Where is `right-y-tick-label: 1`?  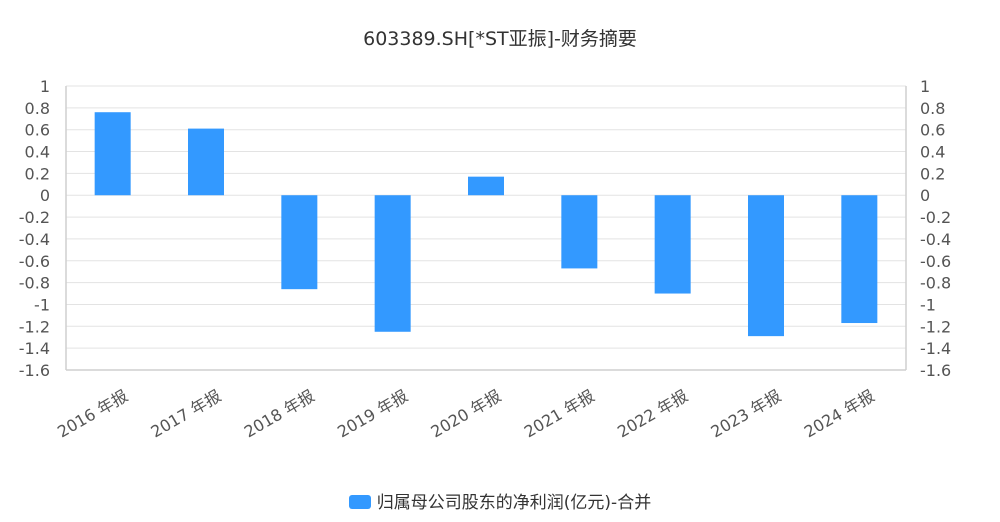
right-y-tick-label: 1 is located at coordinates (925, 86).